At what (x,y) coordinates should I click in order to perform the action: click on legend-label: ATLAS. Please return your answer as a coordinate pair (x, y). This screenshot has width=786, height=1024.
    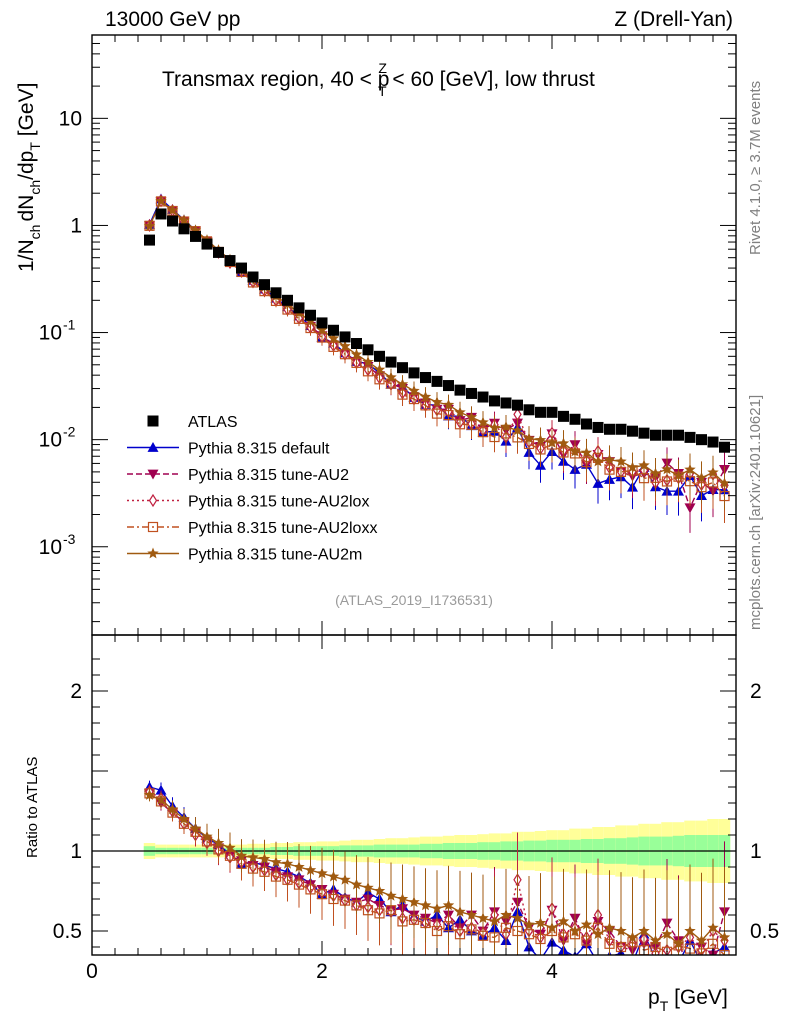
    Looking at the image, I should click on (213, 422).